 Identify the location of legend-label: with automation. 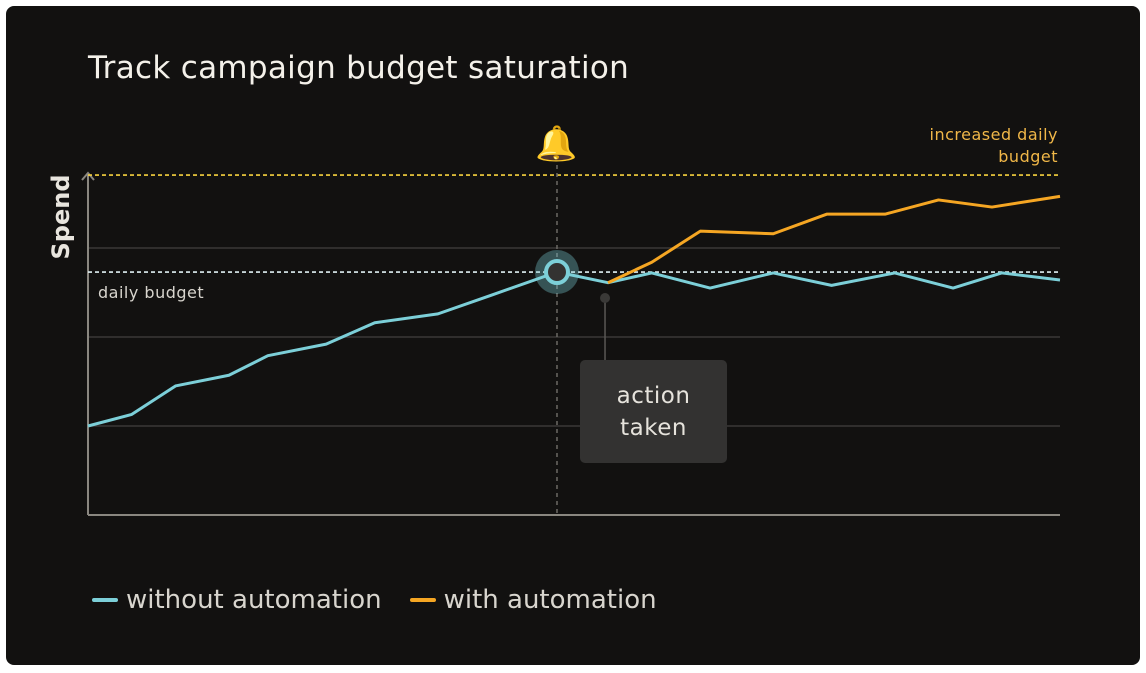
(550, 600).